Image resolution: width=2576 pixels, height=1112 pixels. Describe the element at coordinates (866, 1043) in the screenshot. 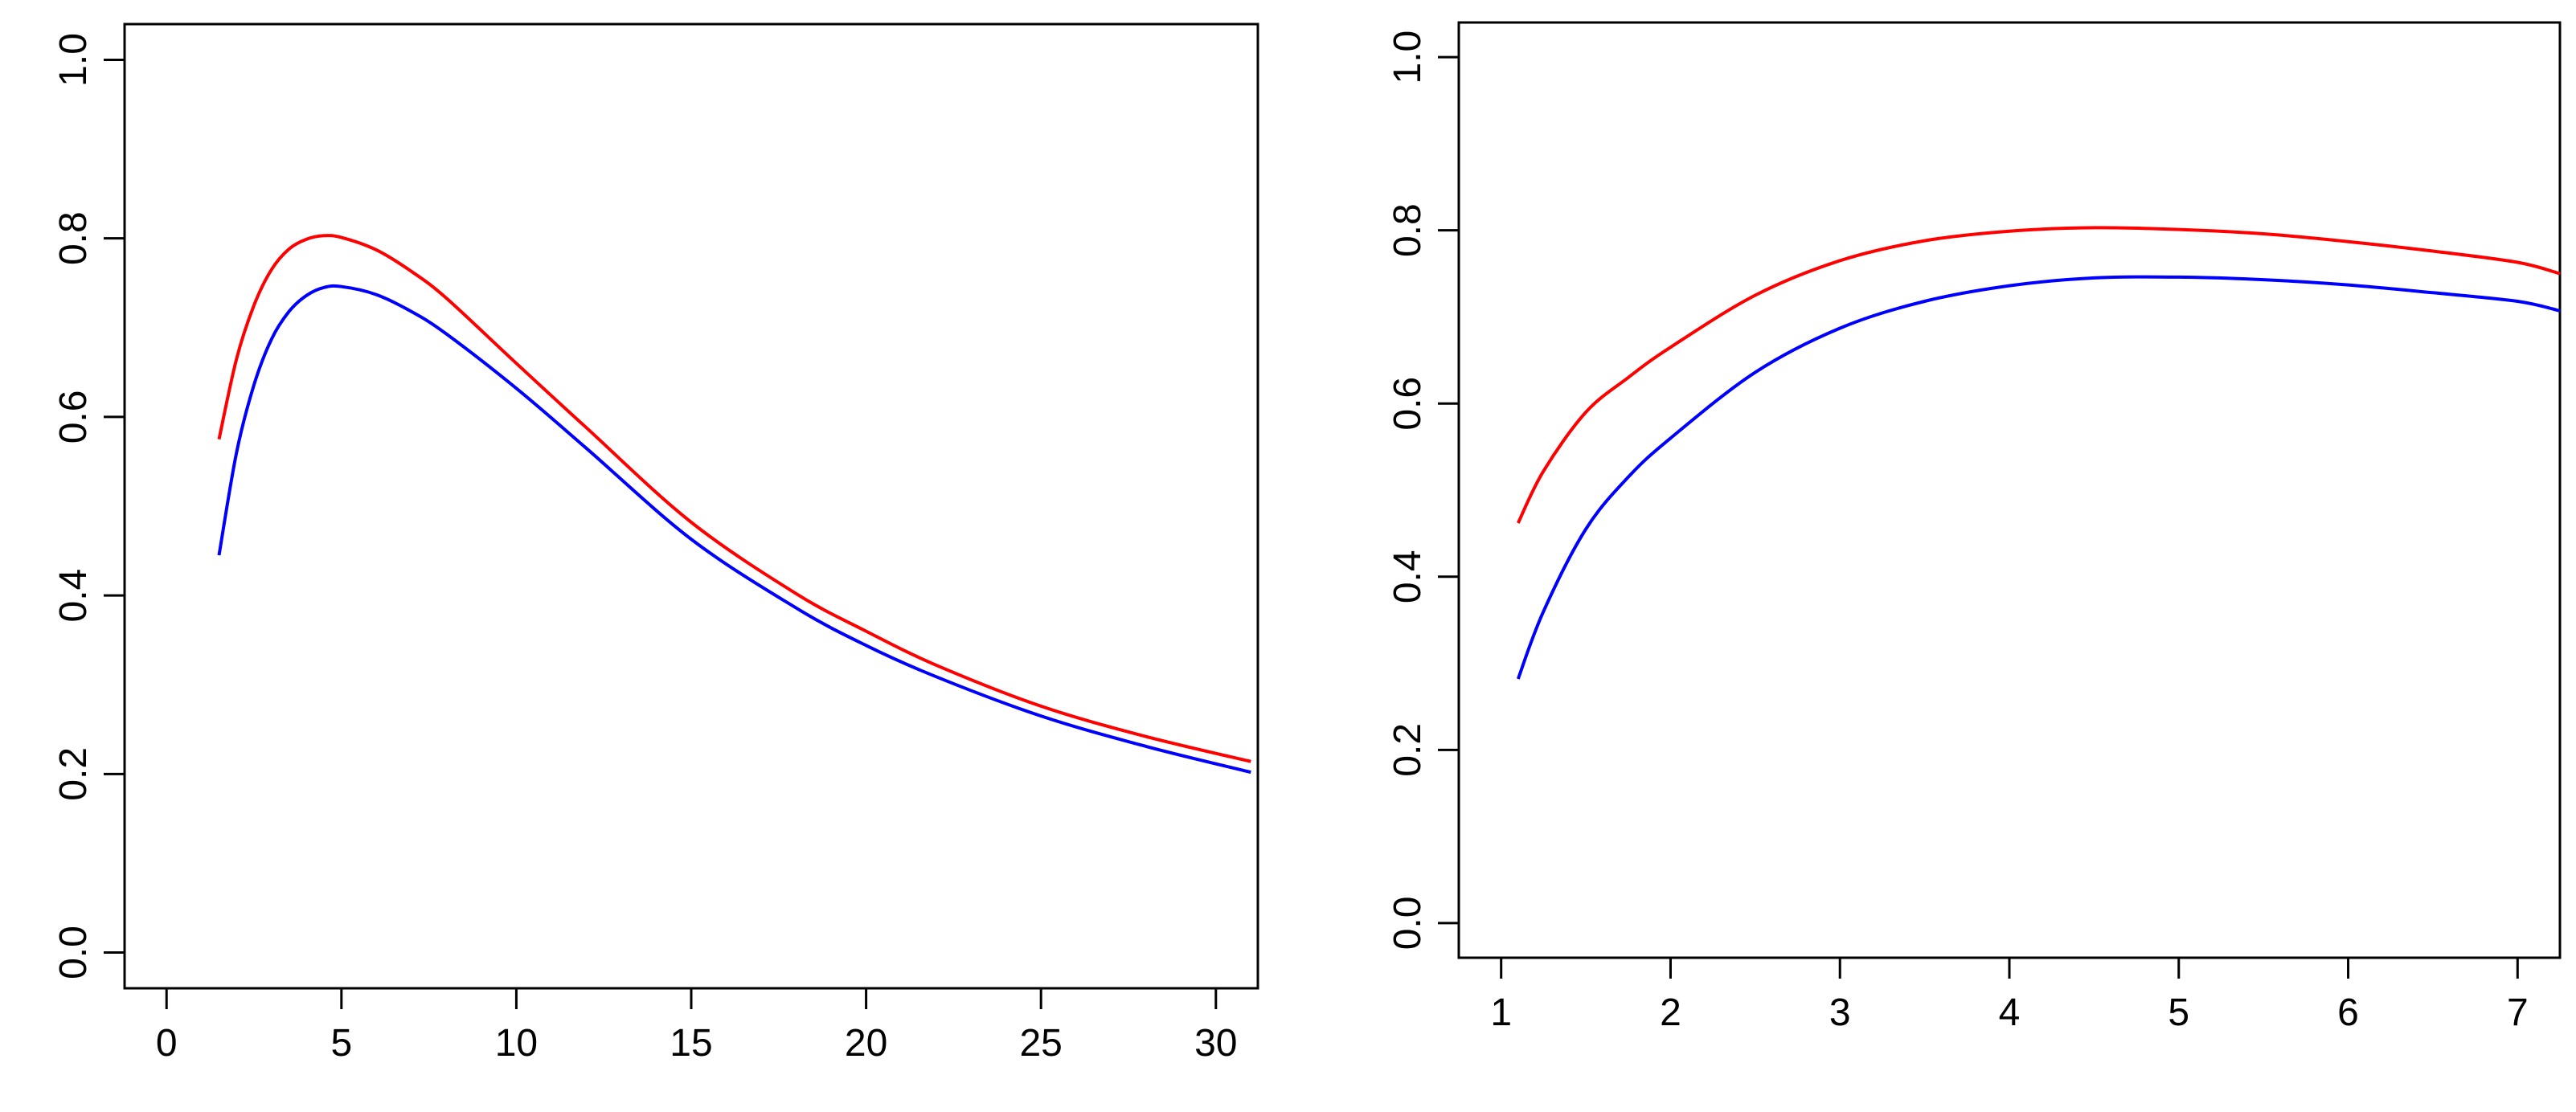

I see `x-tick-label: 20` at that location.